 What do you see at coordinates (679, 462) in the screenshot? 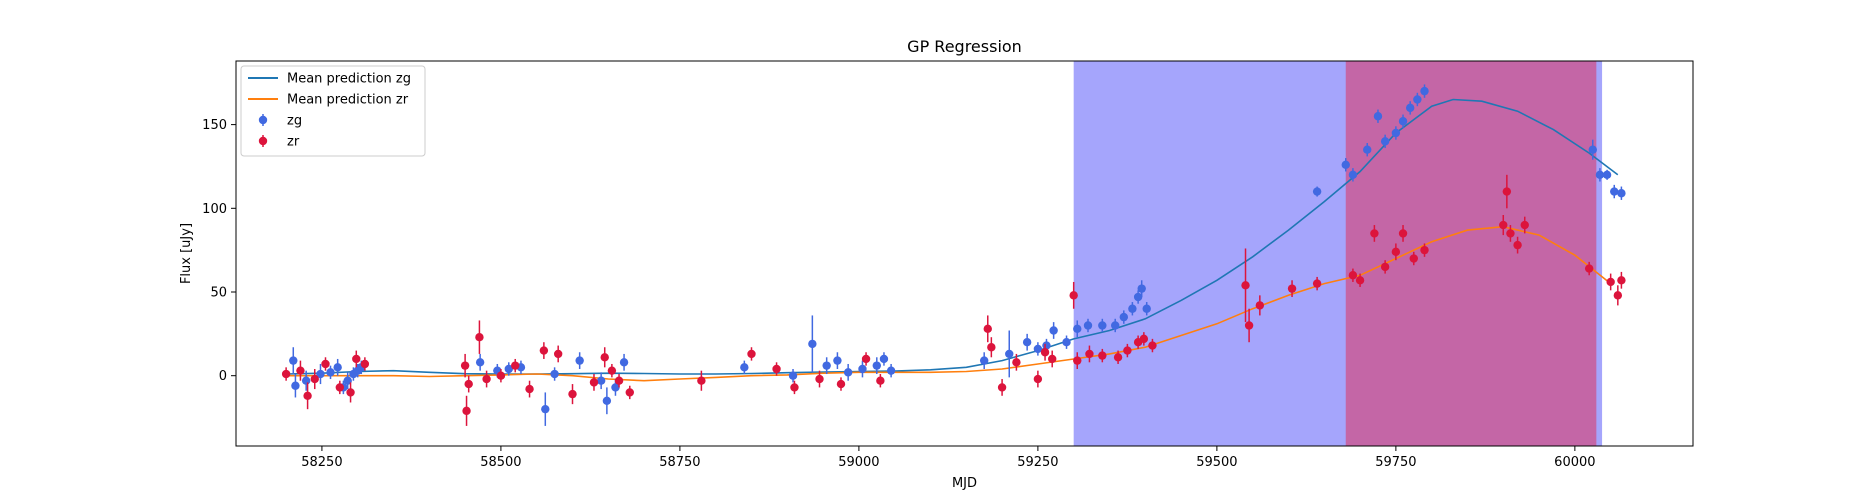
I see `x-tick-label: 58750` at bounding box center [679, 462].